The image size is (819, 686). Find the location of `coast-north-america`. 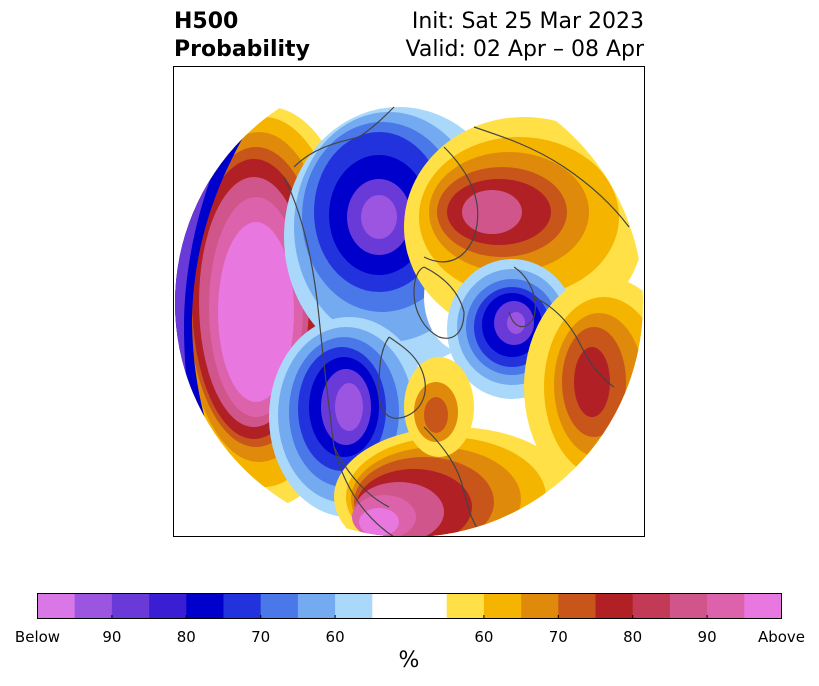

coast-north-america is located at coordinates (339, 356).